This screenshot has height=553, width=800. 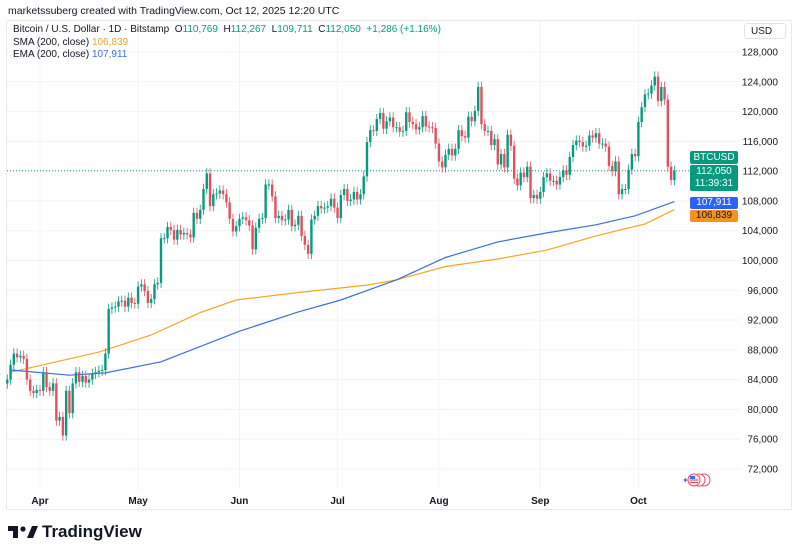 What do you see at coordinates (714, 171) in the screenshot?
I see `last-price: 112,050` at bounding box center [714, 171].